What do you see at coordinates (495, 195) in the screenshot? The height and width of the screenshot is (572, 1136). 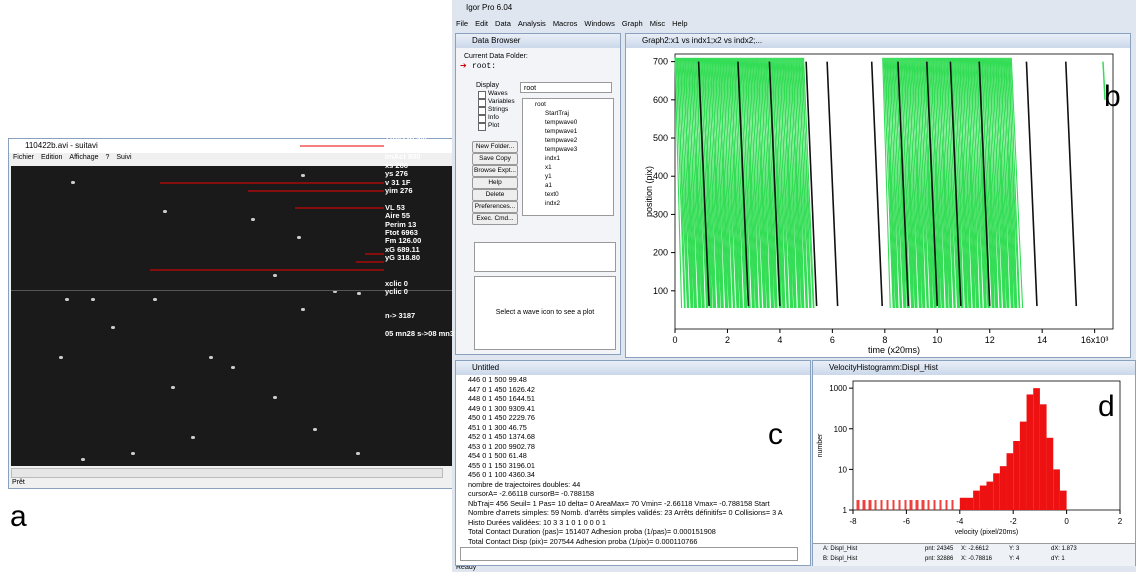 I see `button: Delete` at bounding box center [495, 195].